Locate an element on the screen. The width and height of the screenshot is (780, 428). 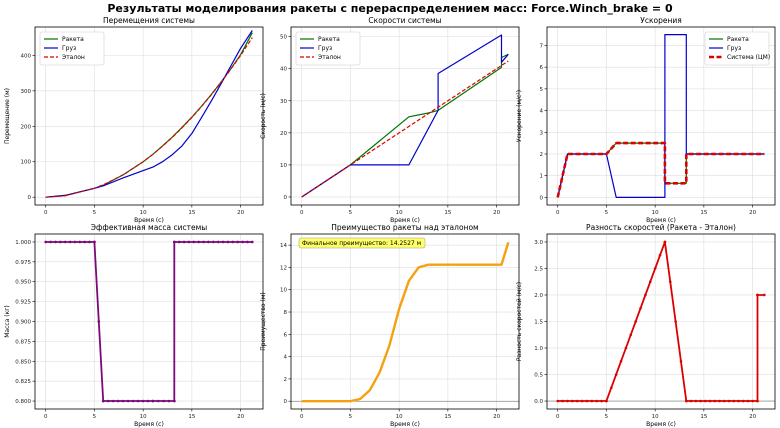
y-axis-label: Скорость (м/с) is located at coordinates (263, 116).